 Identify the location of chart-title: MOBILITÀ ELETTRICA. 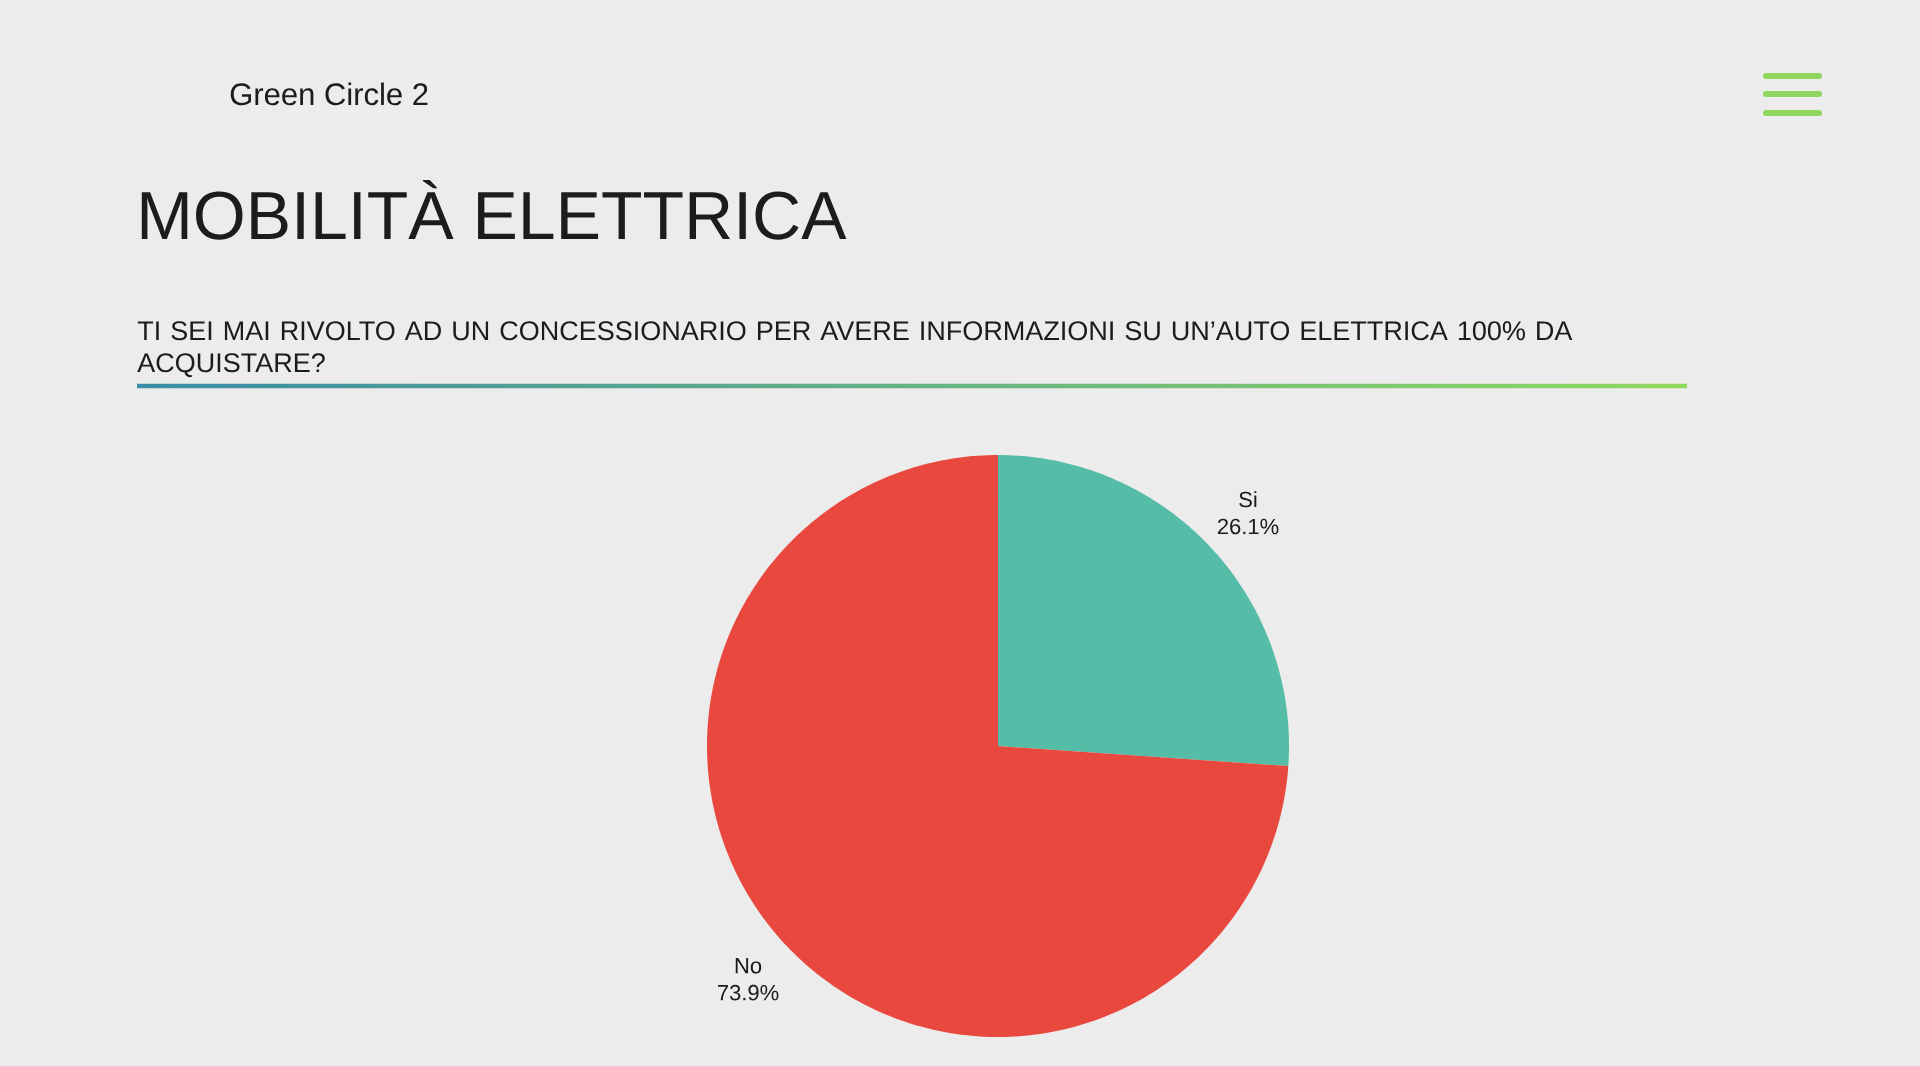
(494, 210).